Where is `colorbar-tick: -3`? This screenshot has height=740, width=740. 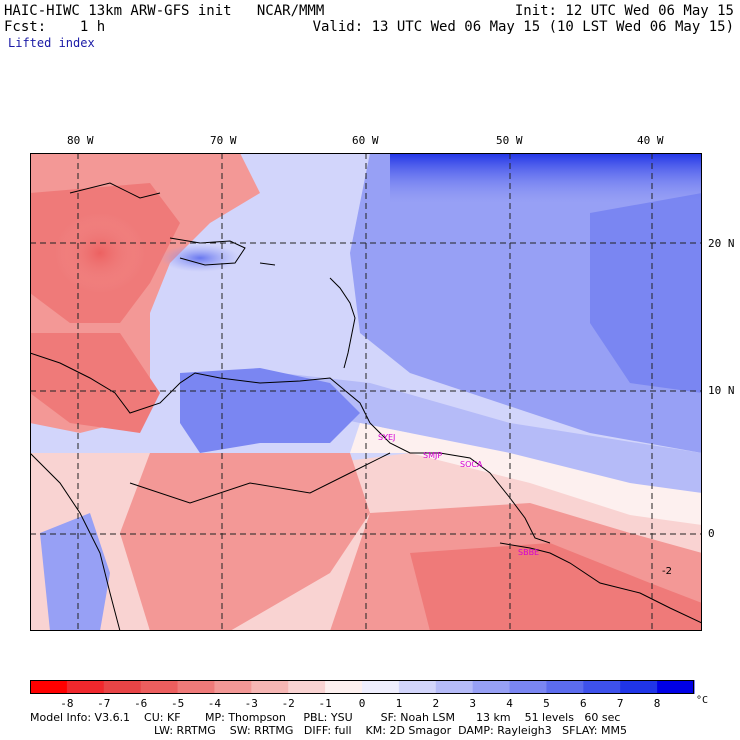 colorbar-tick: -3 is located at coordinates (251, 703).